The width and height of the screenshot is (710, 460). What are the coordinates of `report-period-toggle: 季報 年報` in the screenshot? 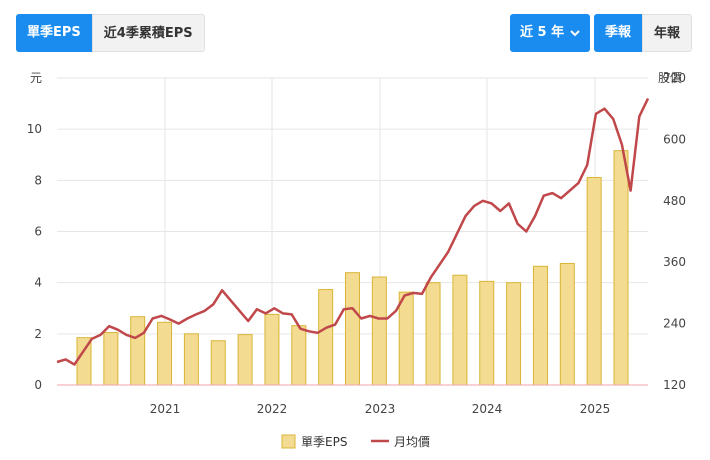 It's located at (643, 33).